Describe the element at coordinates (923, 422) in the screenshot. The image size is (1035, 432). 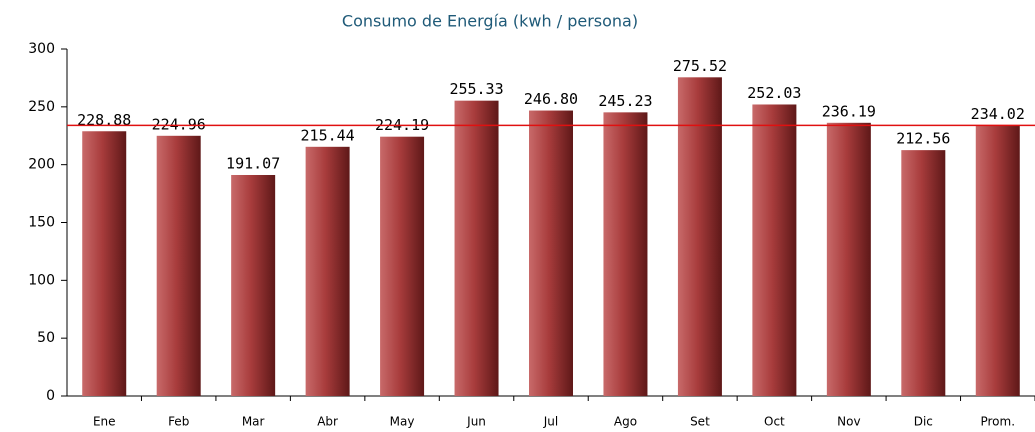
I see `x-tick-label: Dic` at that location.